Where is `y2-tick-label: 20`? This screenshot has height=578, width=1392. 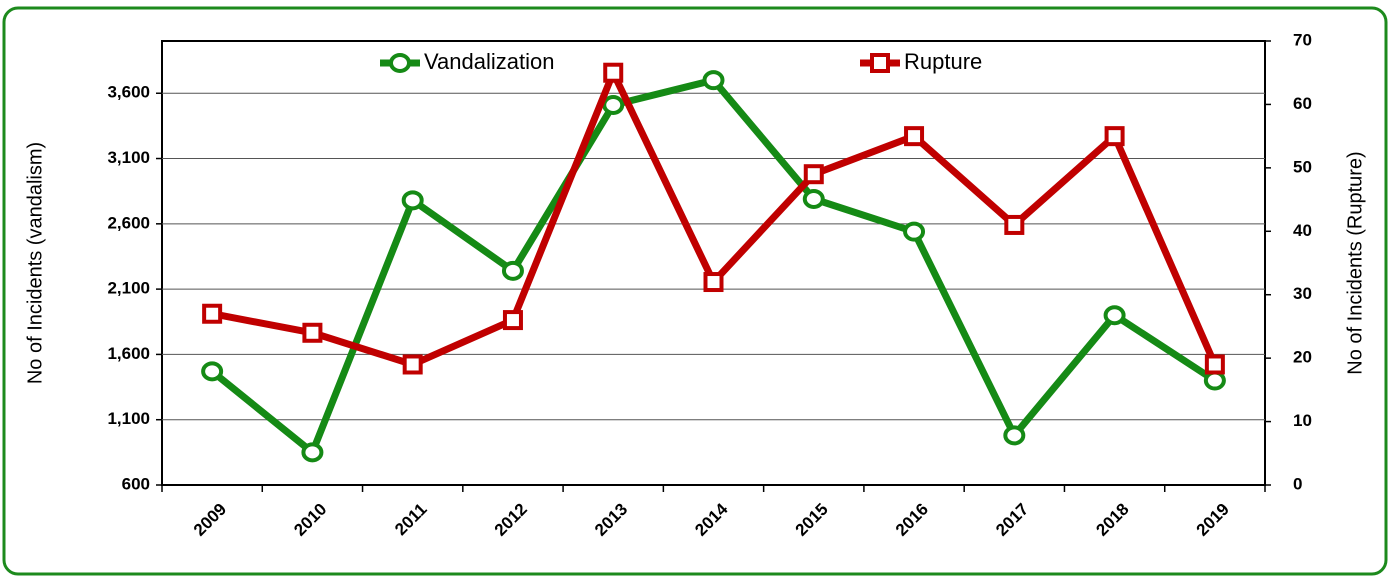
y2-tick-label: 20 is located at coordinates (1302, 357).